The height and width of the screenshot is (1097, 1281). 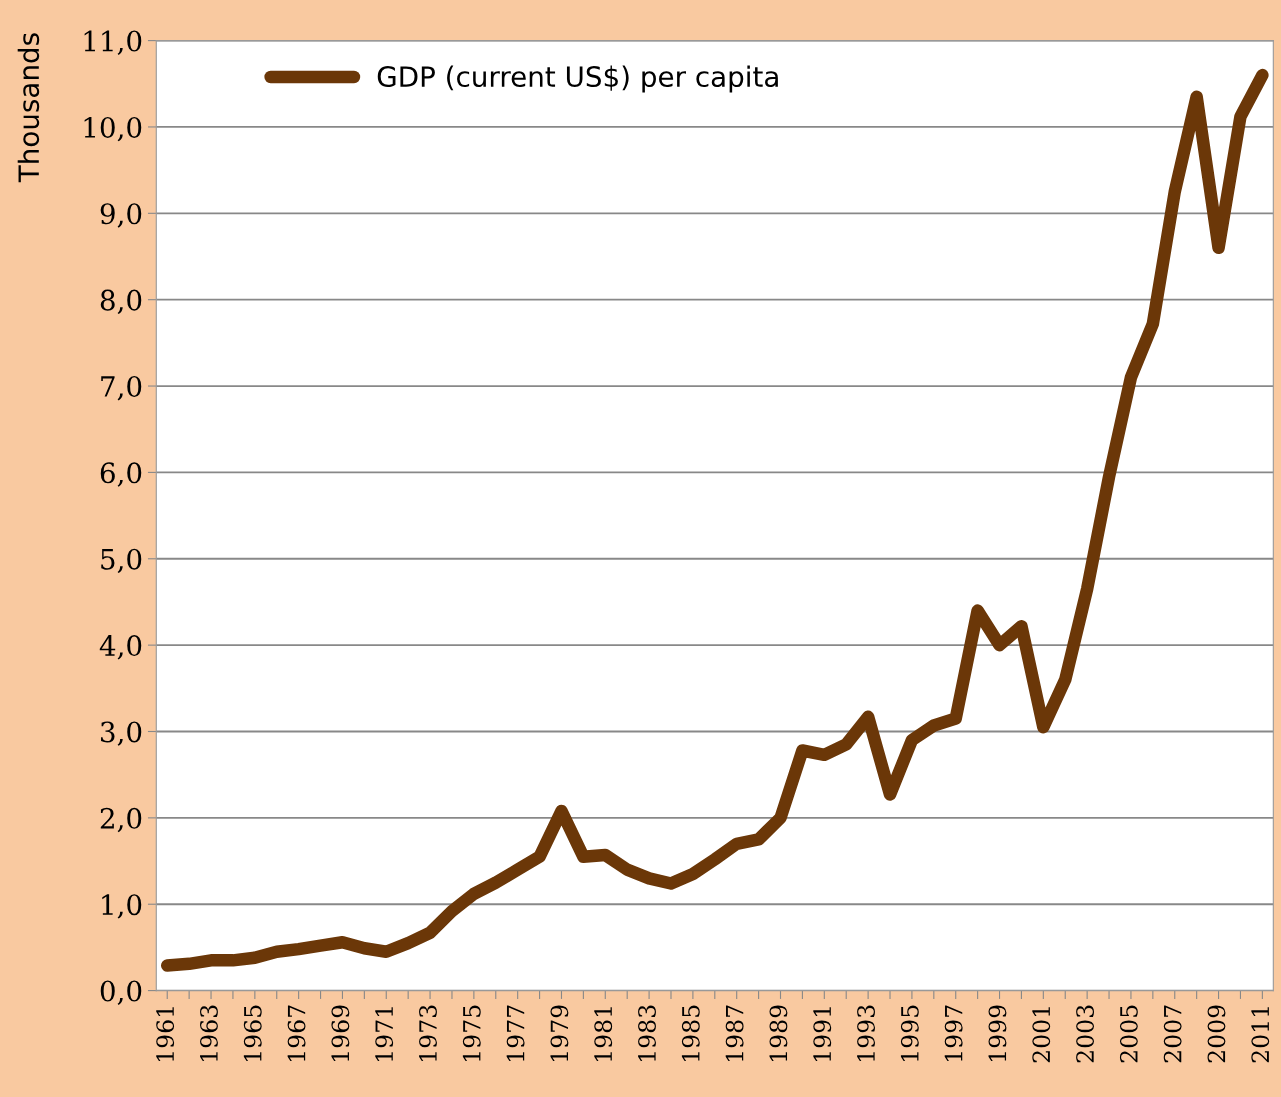 What do you see at coordinates (1260, 1035) in the screenshot?
I see `x-tick-label: 2011` at bounding box center [1260, 1035].